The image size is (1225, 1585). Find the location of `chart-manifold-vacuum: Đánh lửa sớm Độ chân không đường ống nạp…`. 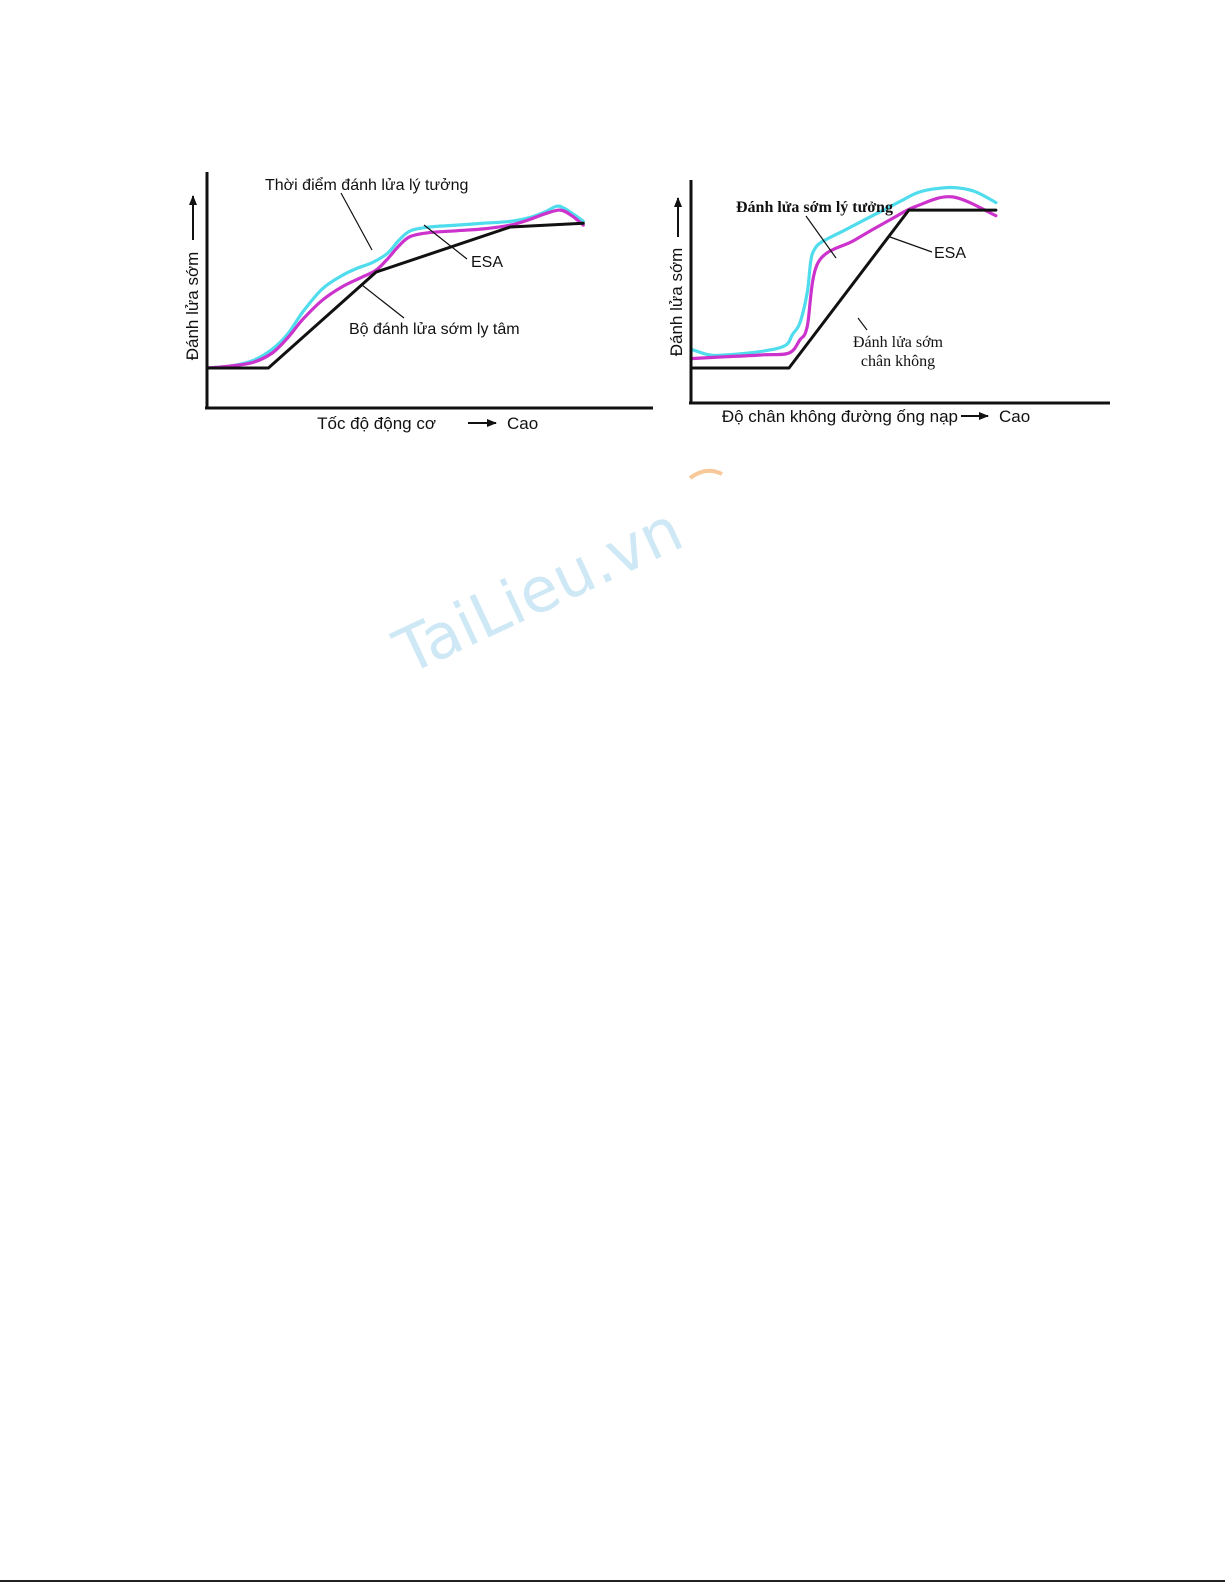

chart-manifold-vacuum: Đánh lửa sớm Độ chân không đường ống nạp… is located at coordinates (888, 303).